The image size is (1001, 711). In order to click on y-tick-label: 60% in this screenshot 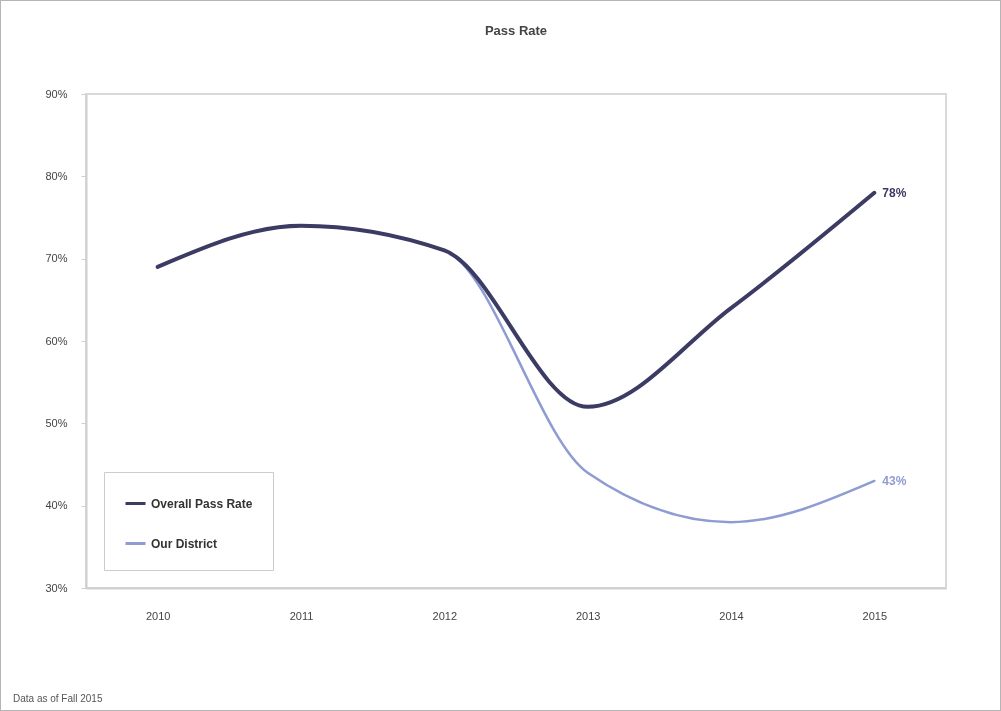, I will do `click(56, 340)`.